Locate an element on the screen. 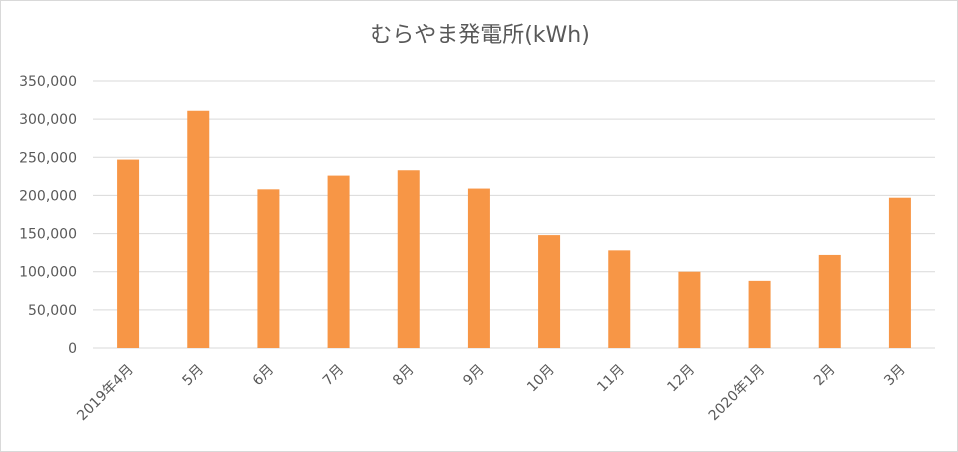  y-tick-label: 100,000 is located at coordinates (48, 273).